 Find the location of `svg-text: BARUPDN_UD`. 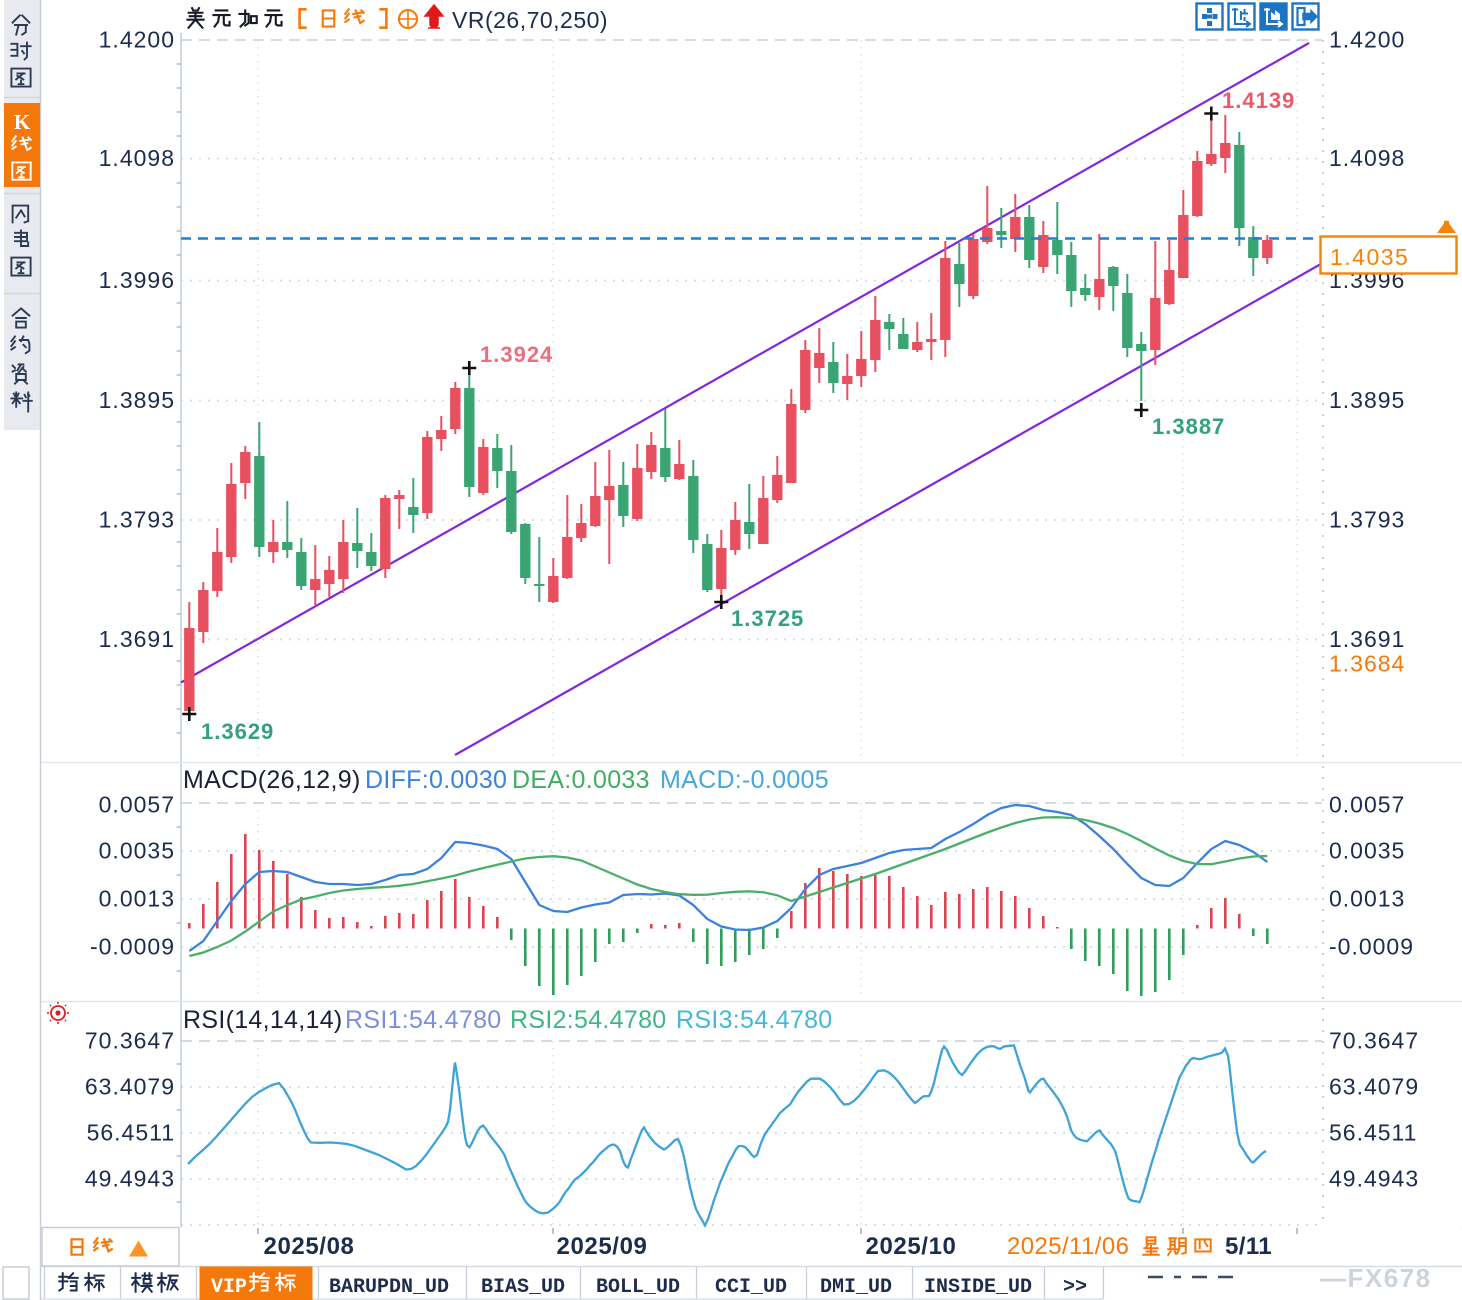

svg-text: BARUPDN_UD is located at coordinates (389, 1287).